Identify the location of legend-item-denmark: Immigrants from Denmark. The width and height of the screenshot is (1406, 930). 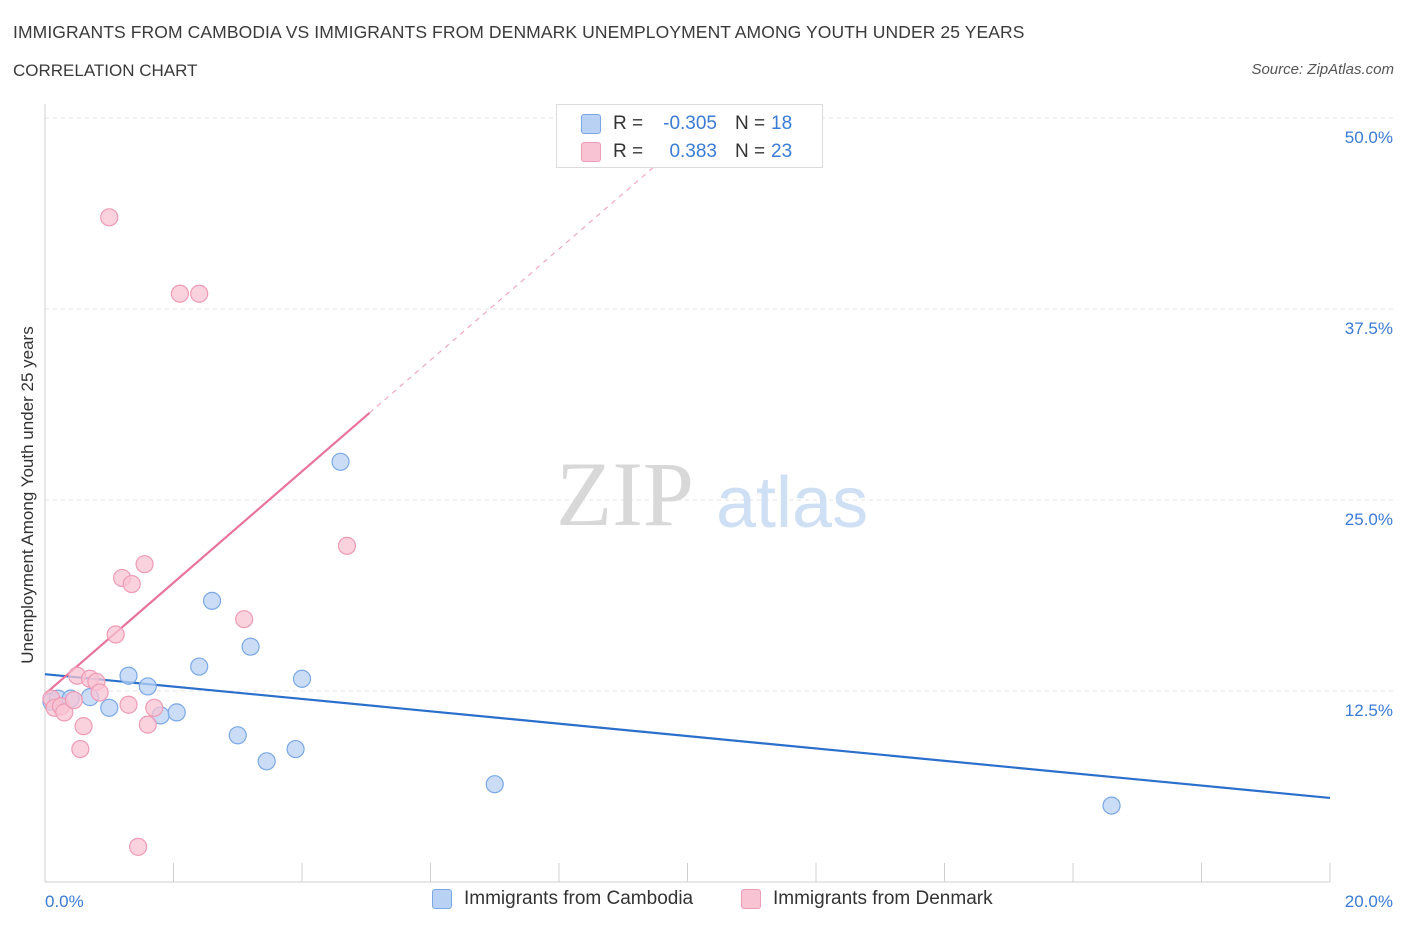
(867, 899).